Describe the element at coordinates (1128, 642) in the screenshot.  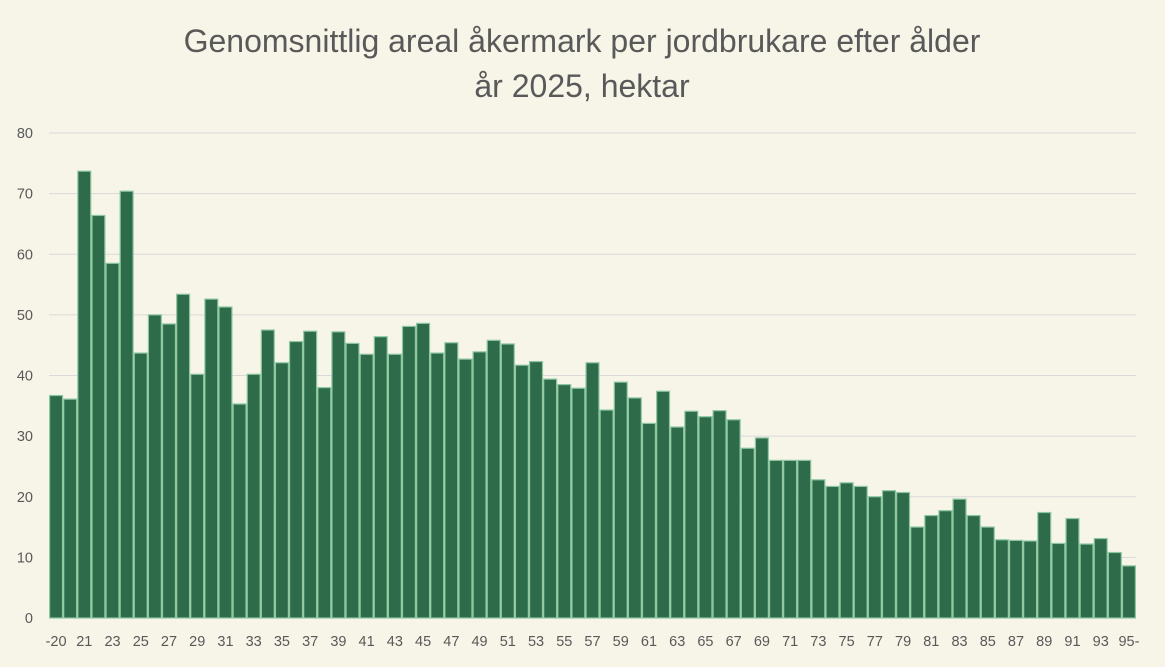
I see `x-tick-label: 95-` at that location.